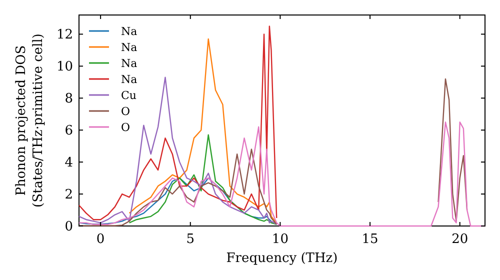 The image size is (500, 280). I want to click on x-tick-label: 15, so click(370, 239).